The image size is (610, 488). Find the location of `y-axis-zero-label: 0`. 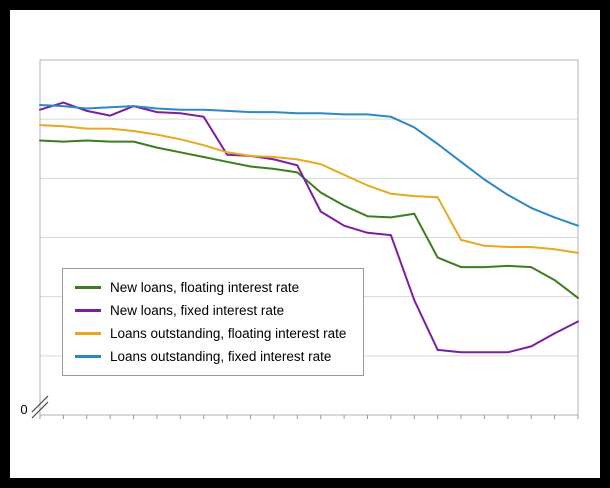

y-axis-zero-label: 0 is located at coordinates (24, 409).